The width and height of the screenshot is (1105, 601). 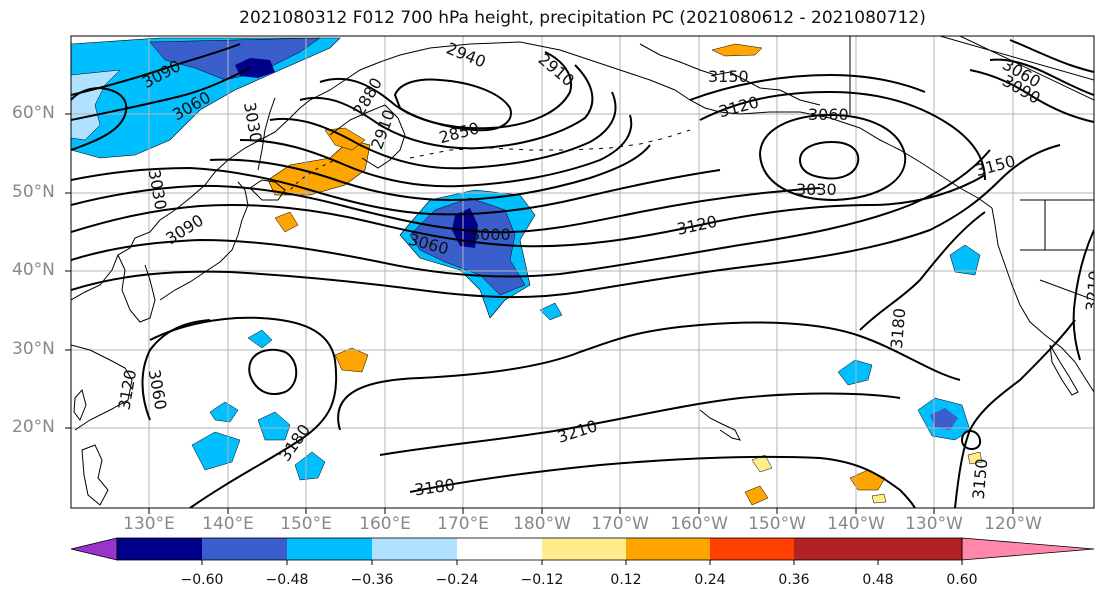 What do you see at coordinates (777, 524) in the screenshot?
I see `lon-label: 150°W` at bounding box center [777, 524].